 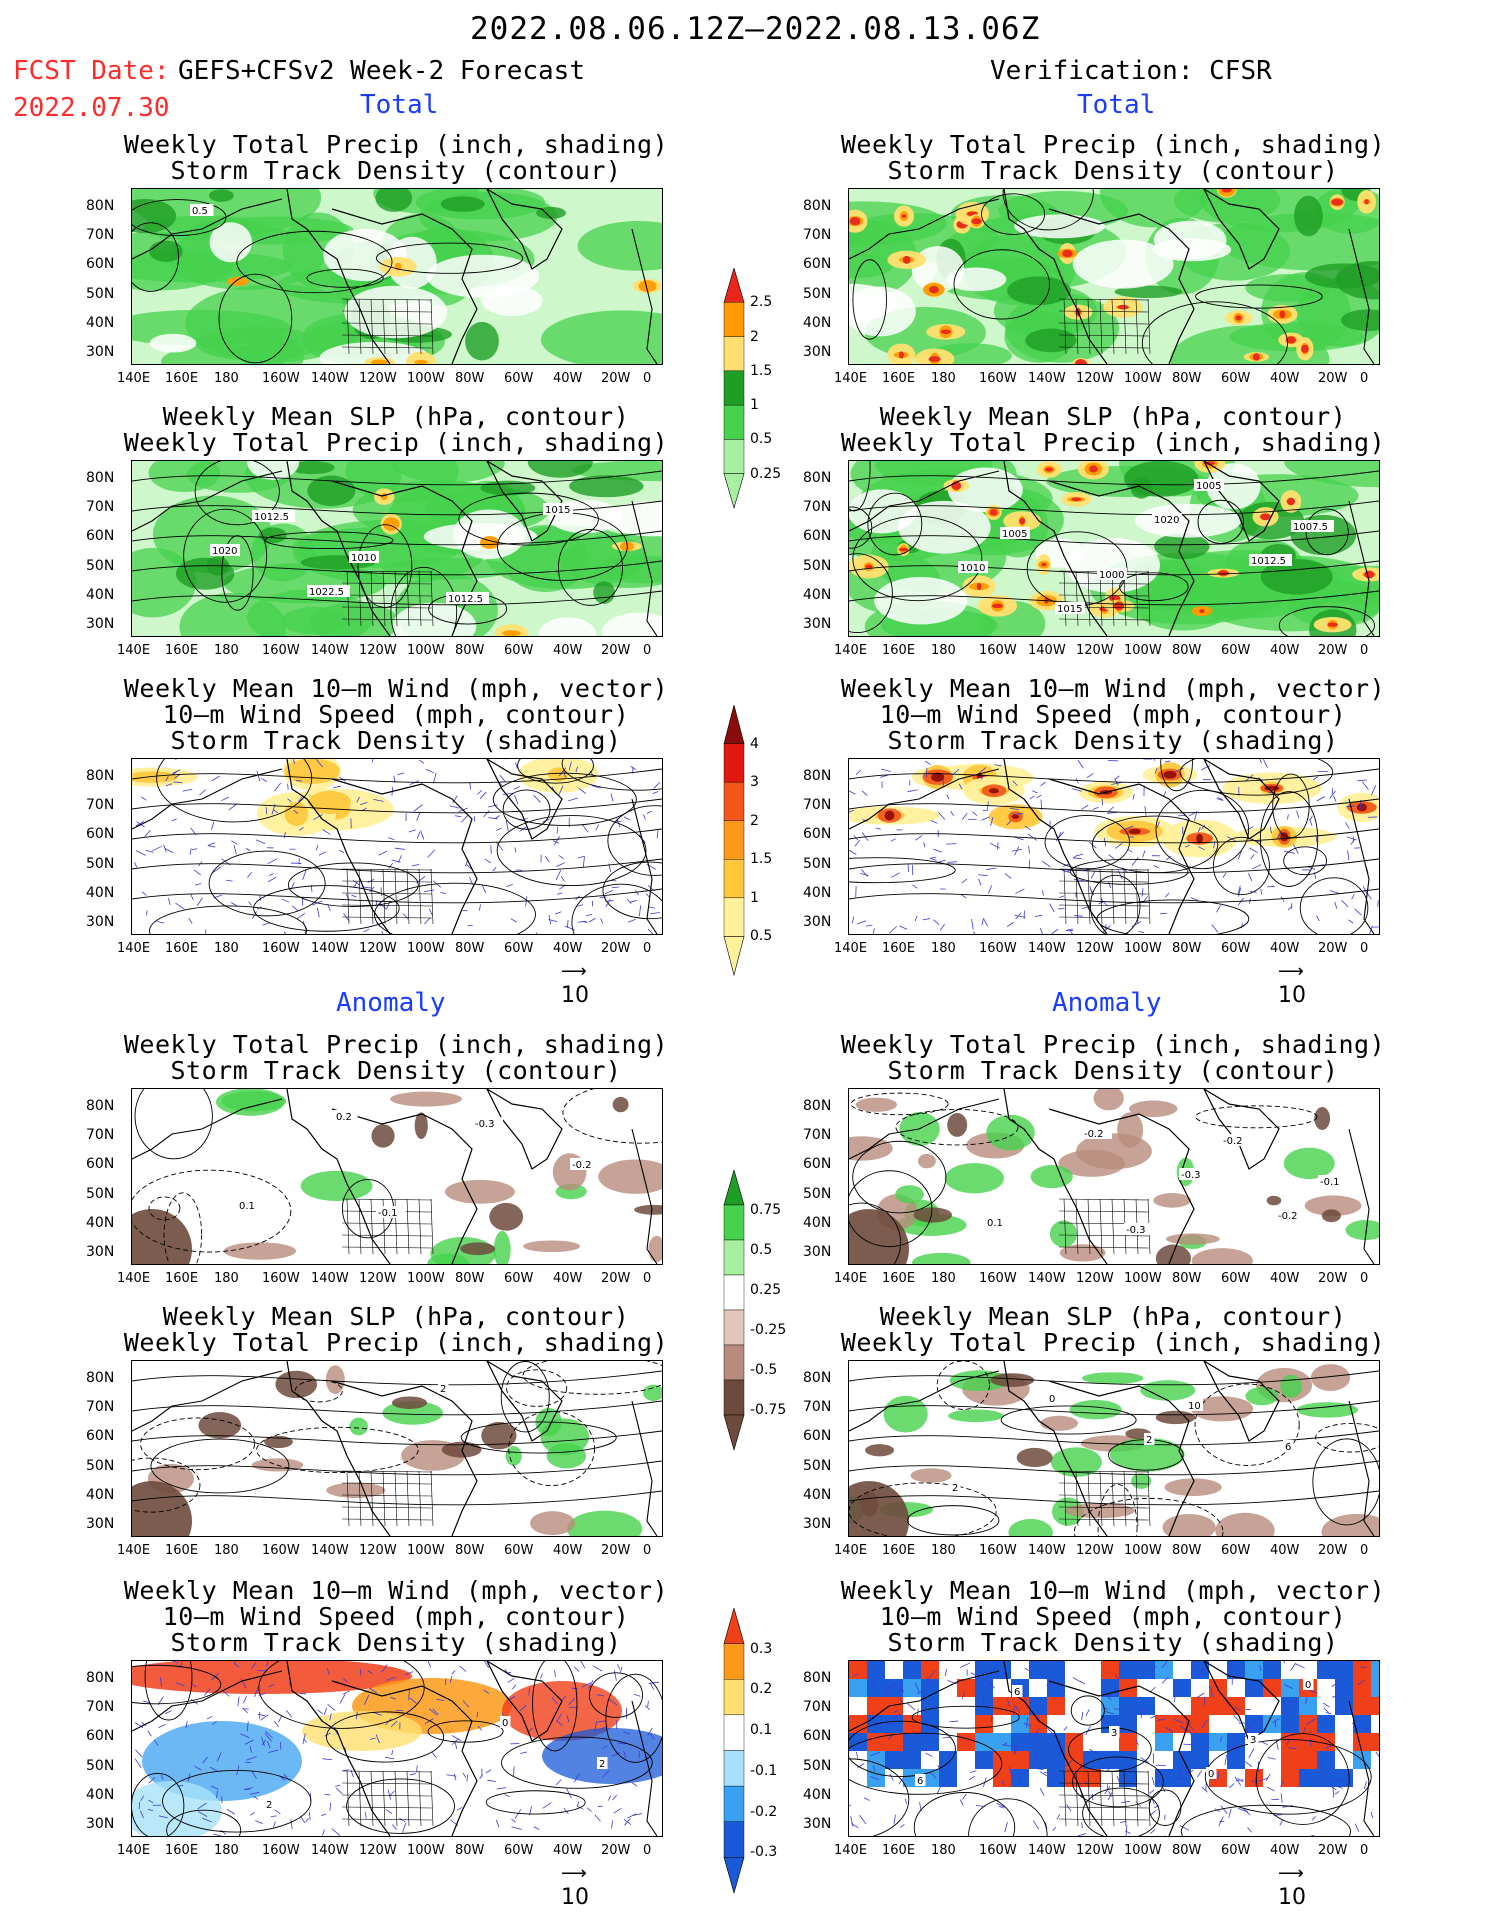 What do you see at coordinates (100, 566) in the screenshot?
I see `lat-tick-label: 50N` at bounding box center [100, 566].